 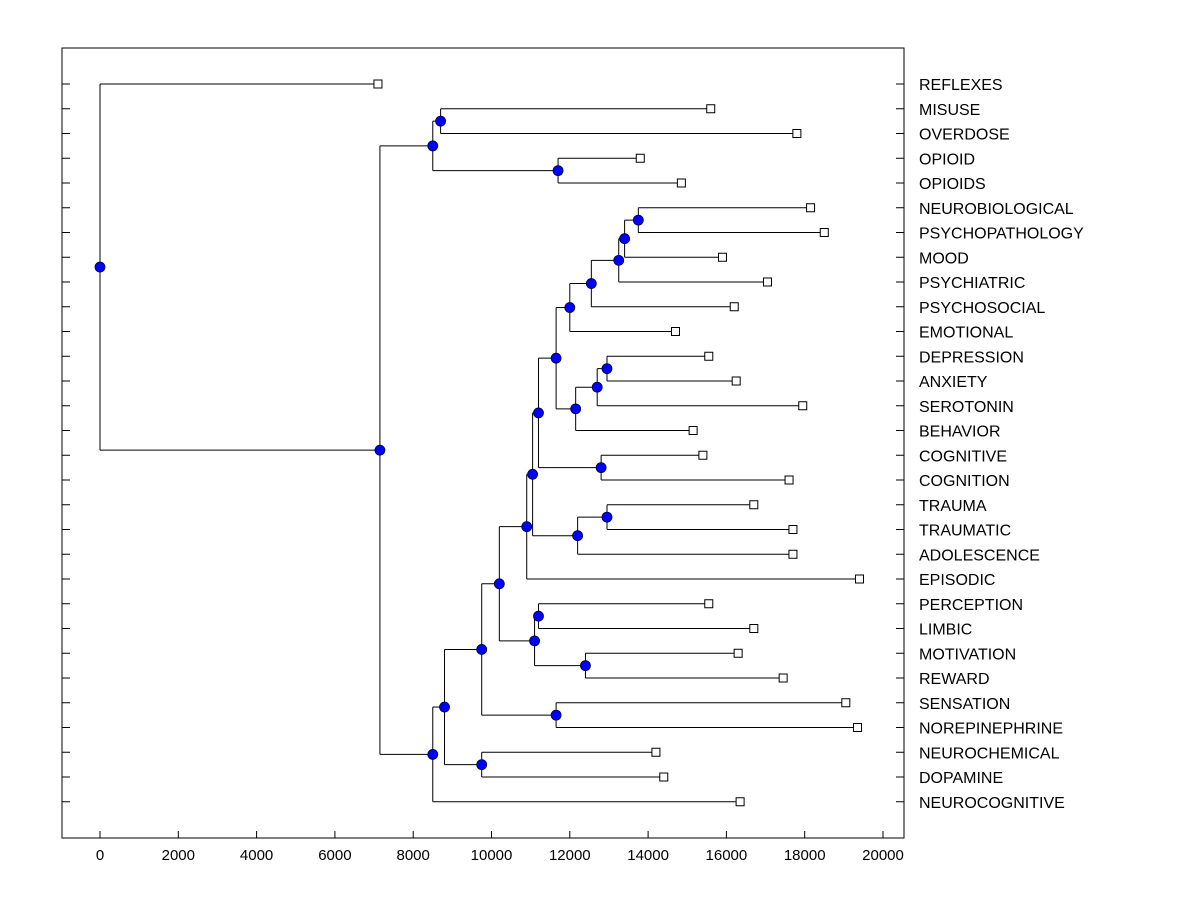 What do you see at coordinates (570, 855) in the screenshot?
I see `x-tick-label-12000: 12000` at bounding box center [570, 855].